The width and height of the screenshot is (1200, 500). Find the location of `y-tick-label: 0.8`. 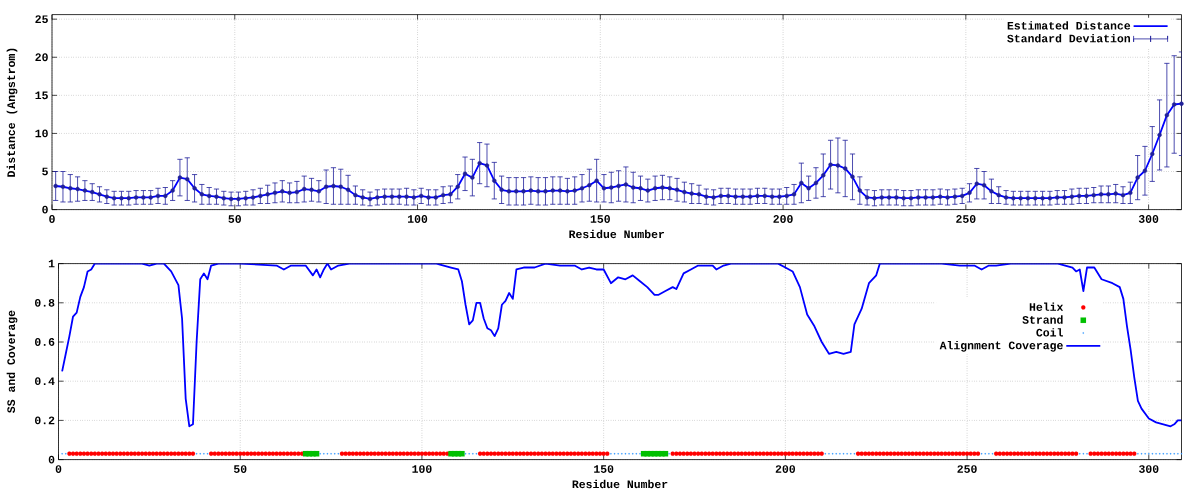

y-tick-label: 0.8 is located at coordinates (45, 302).